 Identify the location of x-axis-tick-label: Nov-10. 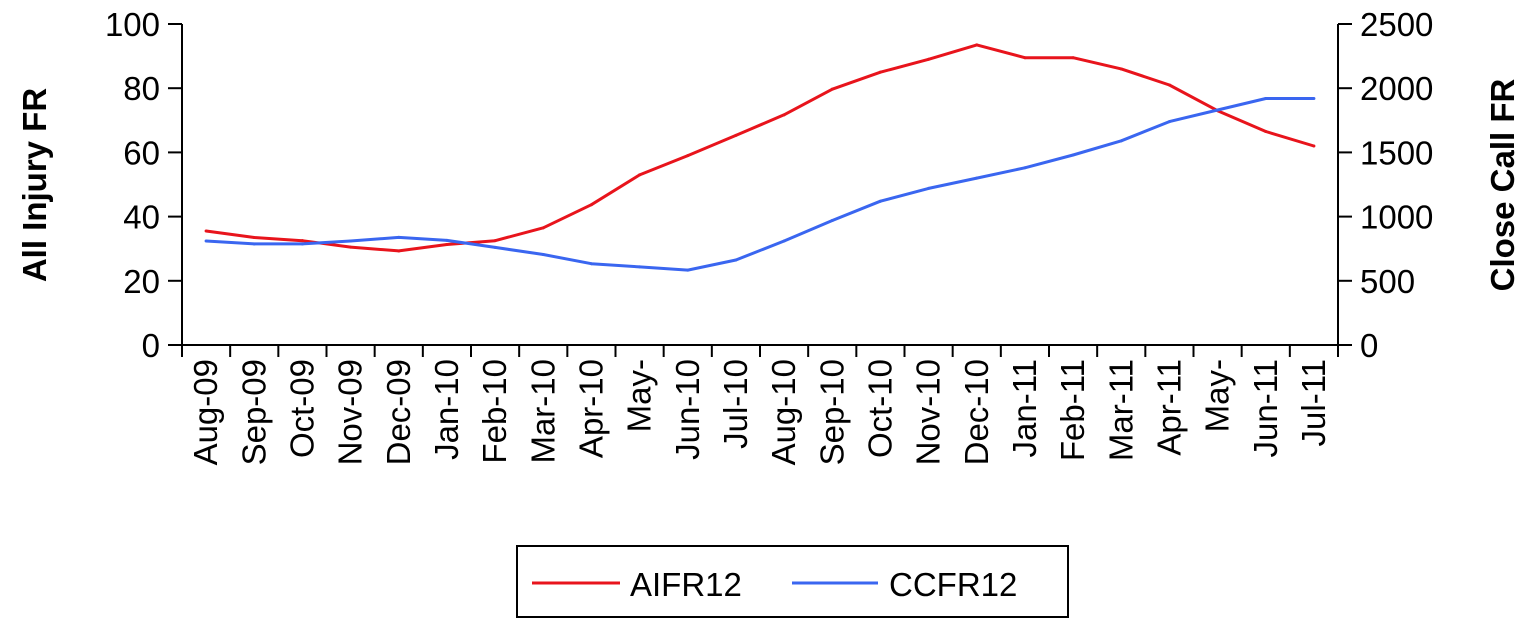
(928, 412).